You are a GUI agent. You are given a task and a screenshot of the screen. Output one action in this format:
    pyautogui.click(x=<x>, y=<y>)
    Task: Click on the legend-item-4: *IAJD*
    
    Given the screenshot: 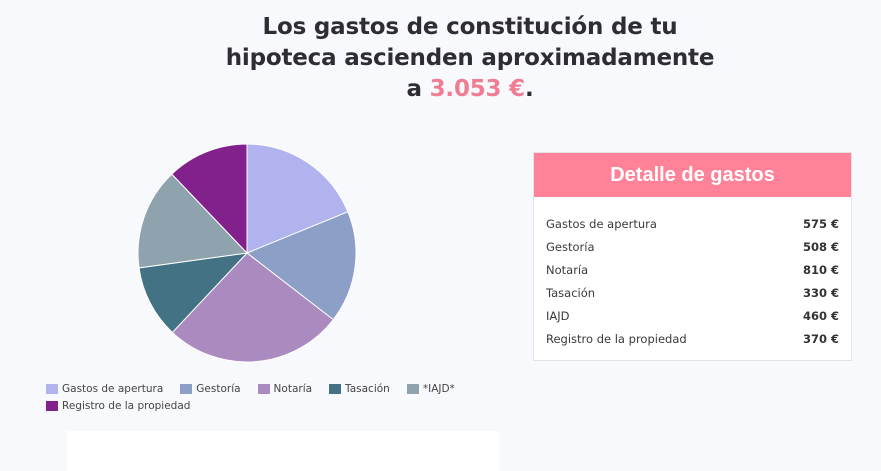 What is the action you would take?
    pyautogui.click(x=430, y=389)
    